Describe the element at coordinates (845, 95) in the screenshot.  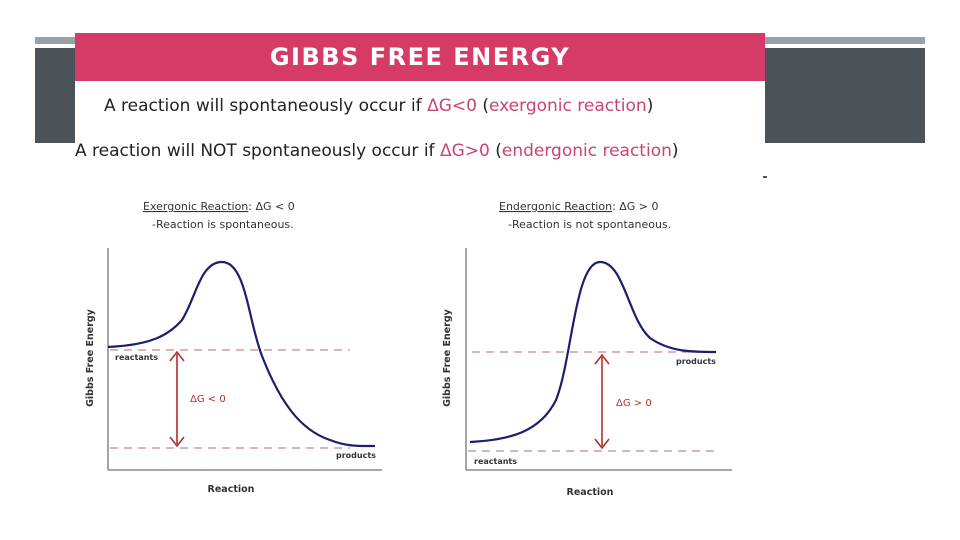
I see `right-dark-bar` at that location.